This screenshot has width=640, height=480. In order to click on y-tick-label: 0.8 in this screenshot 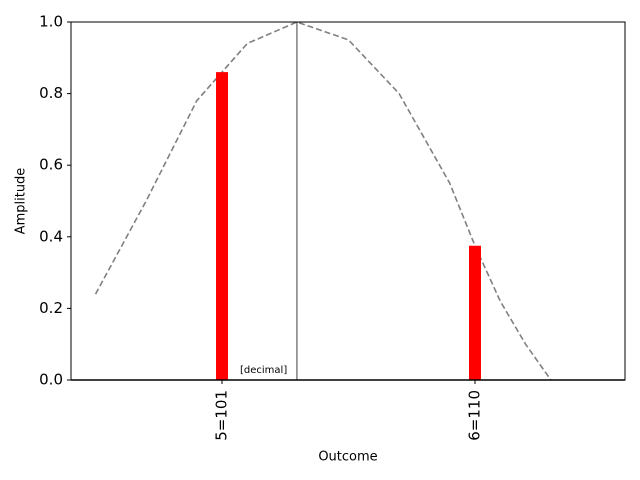, I will do `click(51, 93)`.